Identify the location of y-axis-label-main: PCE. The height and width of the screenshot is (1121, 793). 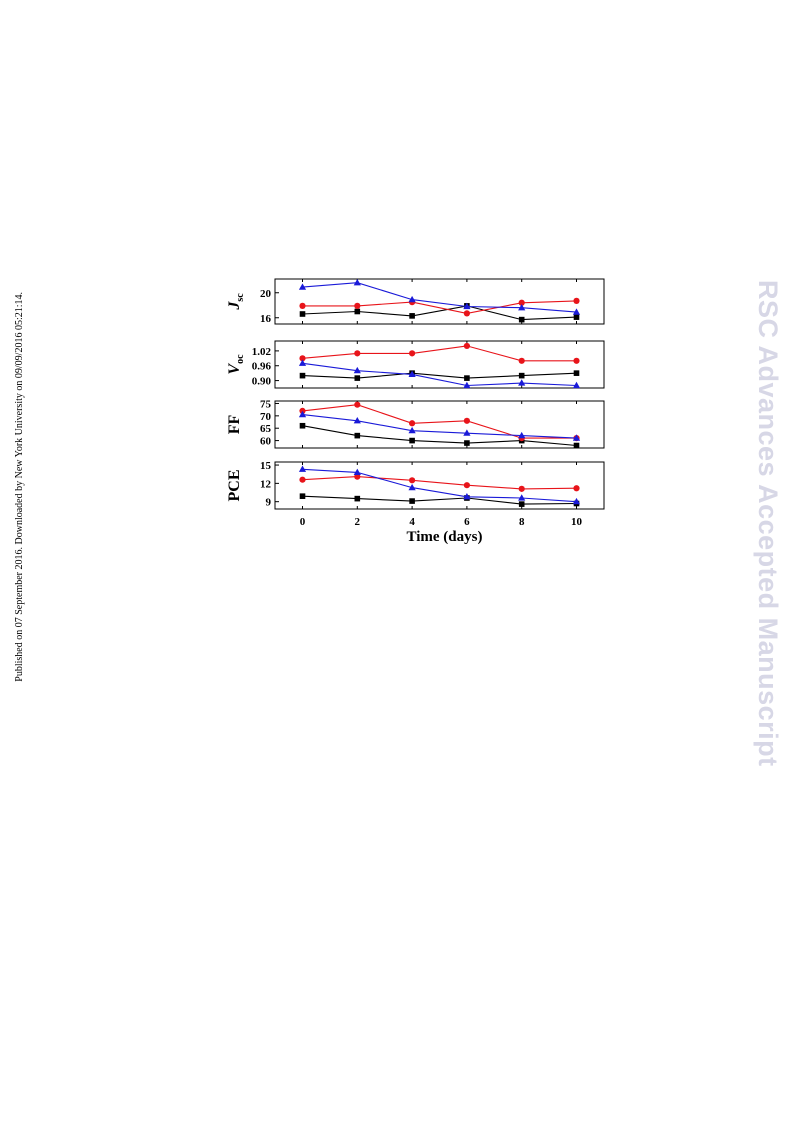
(234, 486).